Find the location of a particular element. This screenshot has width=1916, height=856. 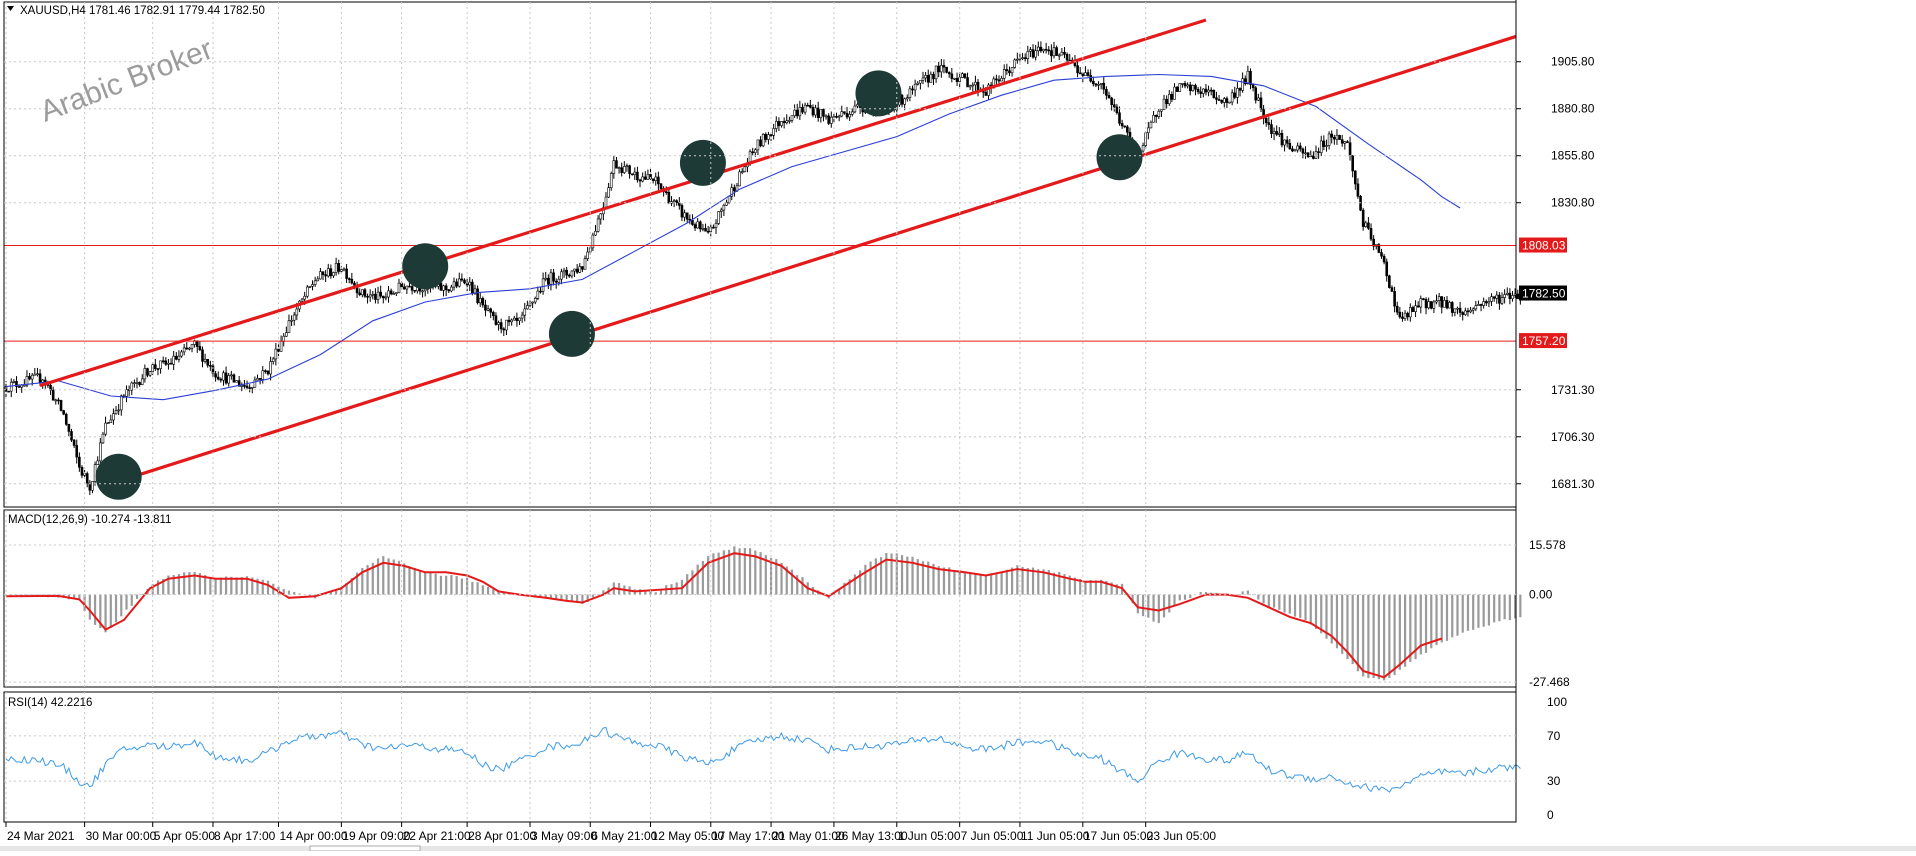

x-tick-label: 14 Apr 00:00 is located at coordinates (313, 836).